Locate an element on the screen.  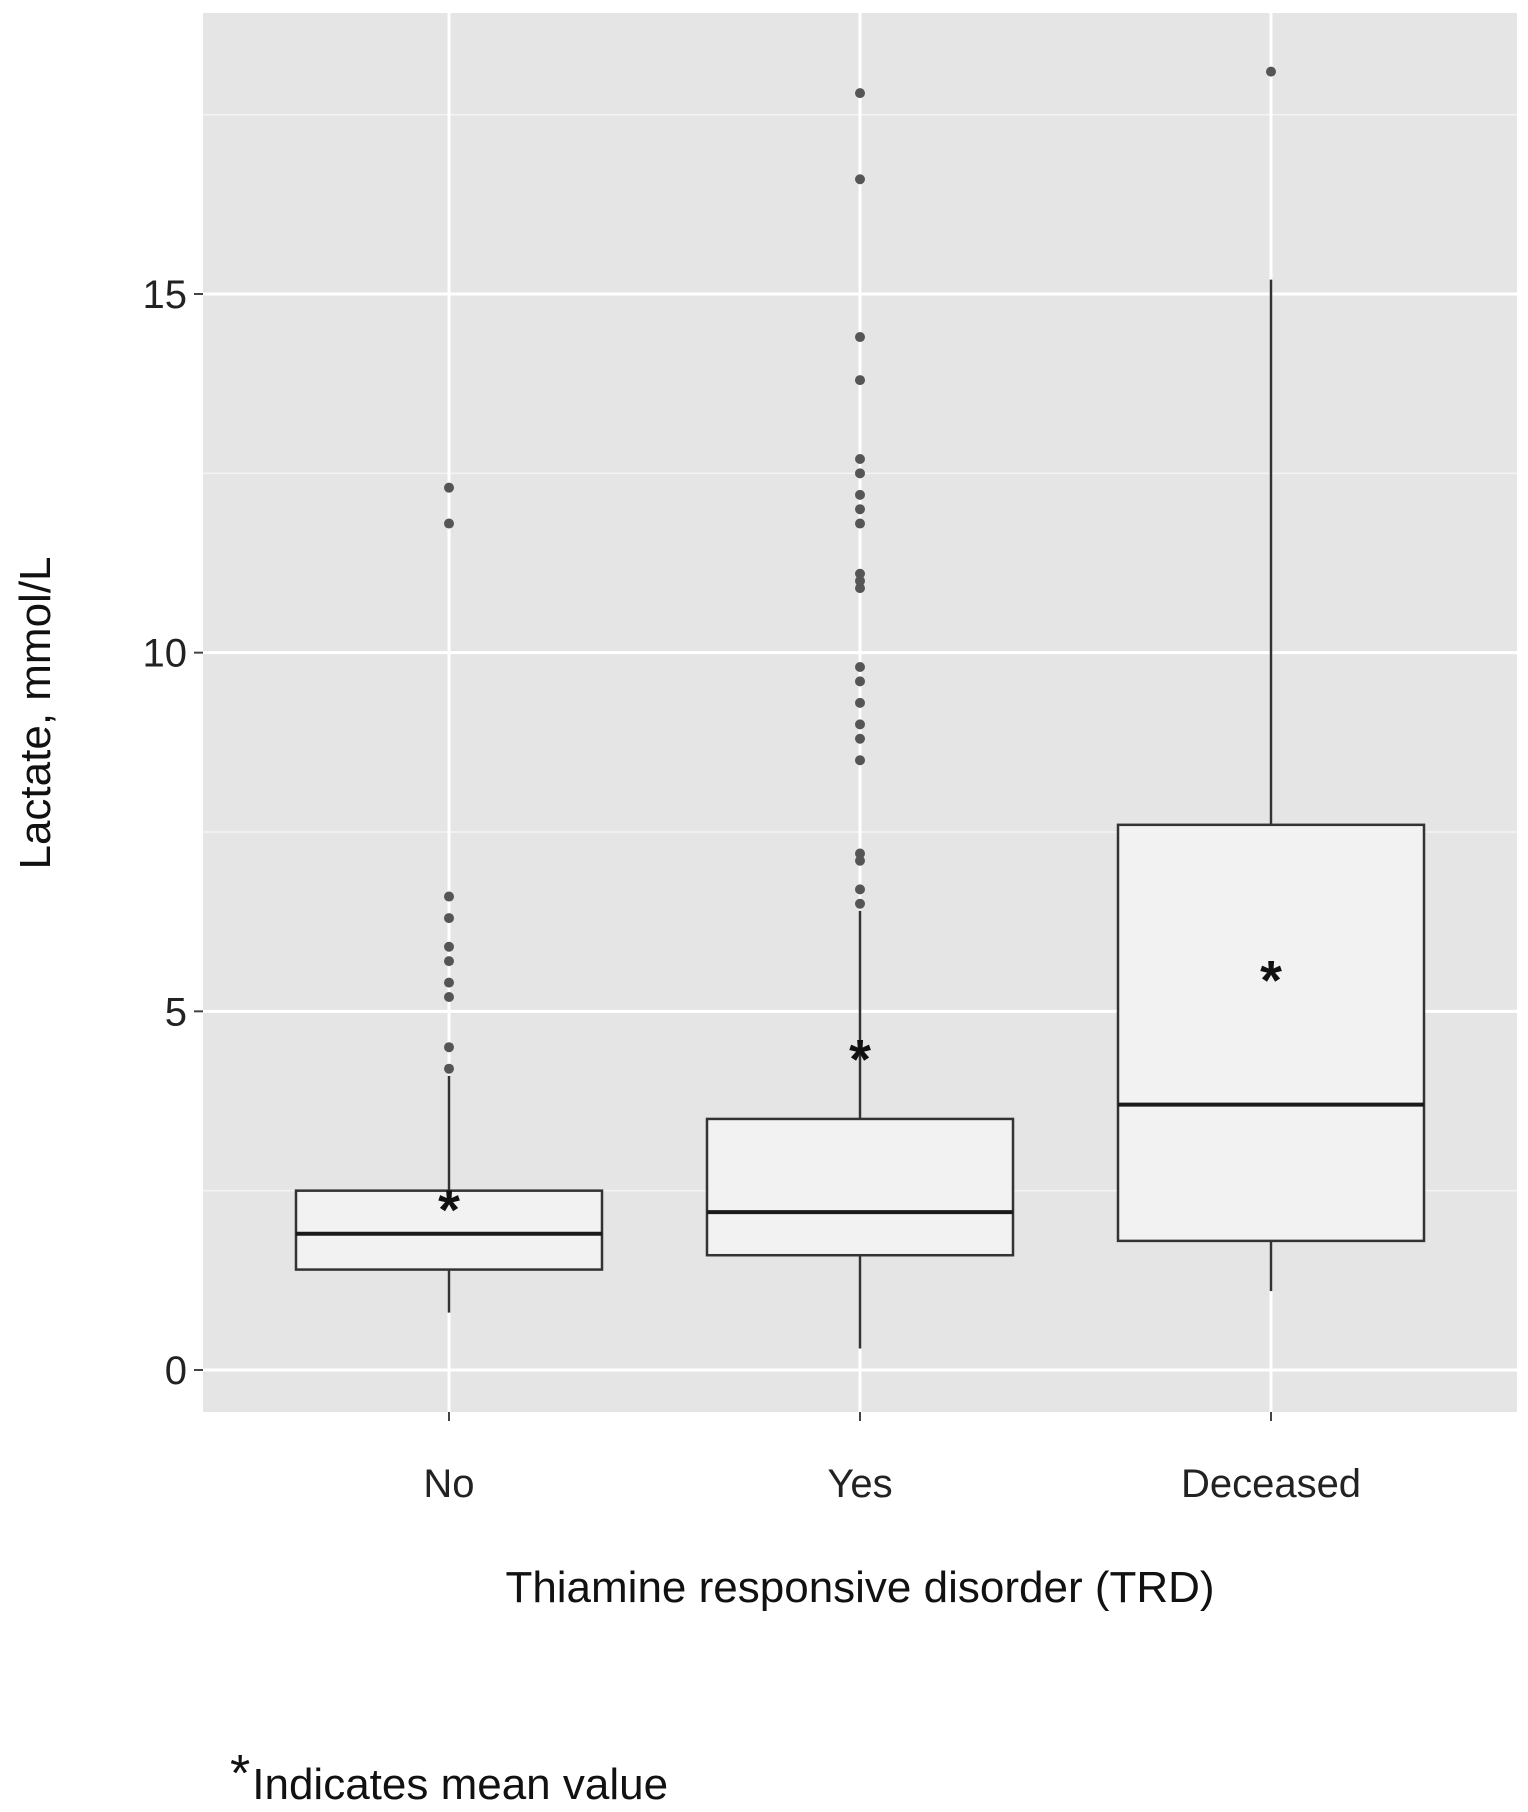
y-tick-label: 5 is located at coordinates (176, 1012).